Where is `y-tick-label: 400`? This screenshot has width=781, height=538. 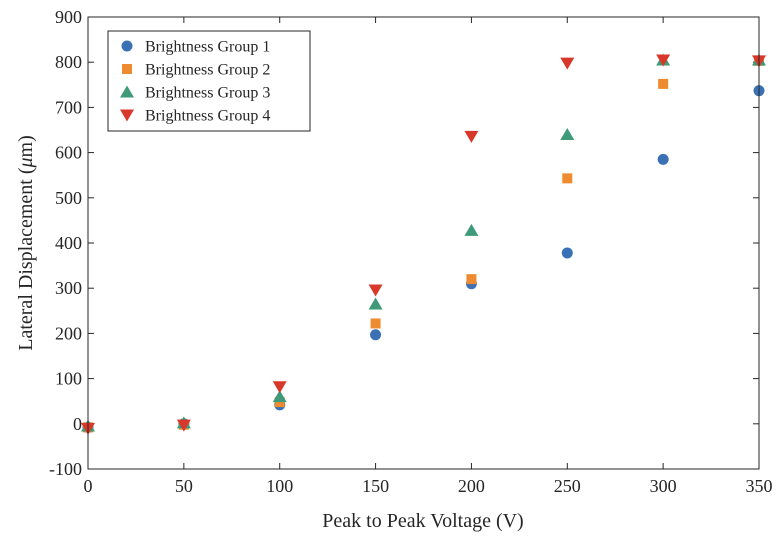
y-tick-label: 400 is located at coordinates (68, 243).